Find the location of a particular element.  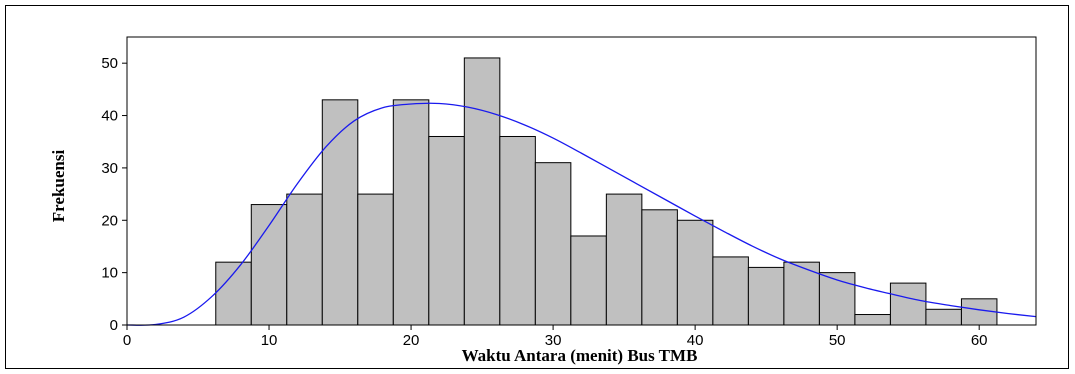

x-tick-label: 10 is located at coordinates (269, 340).